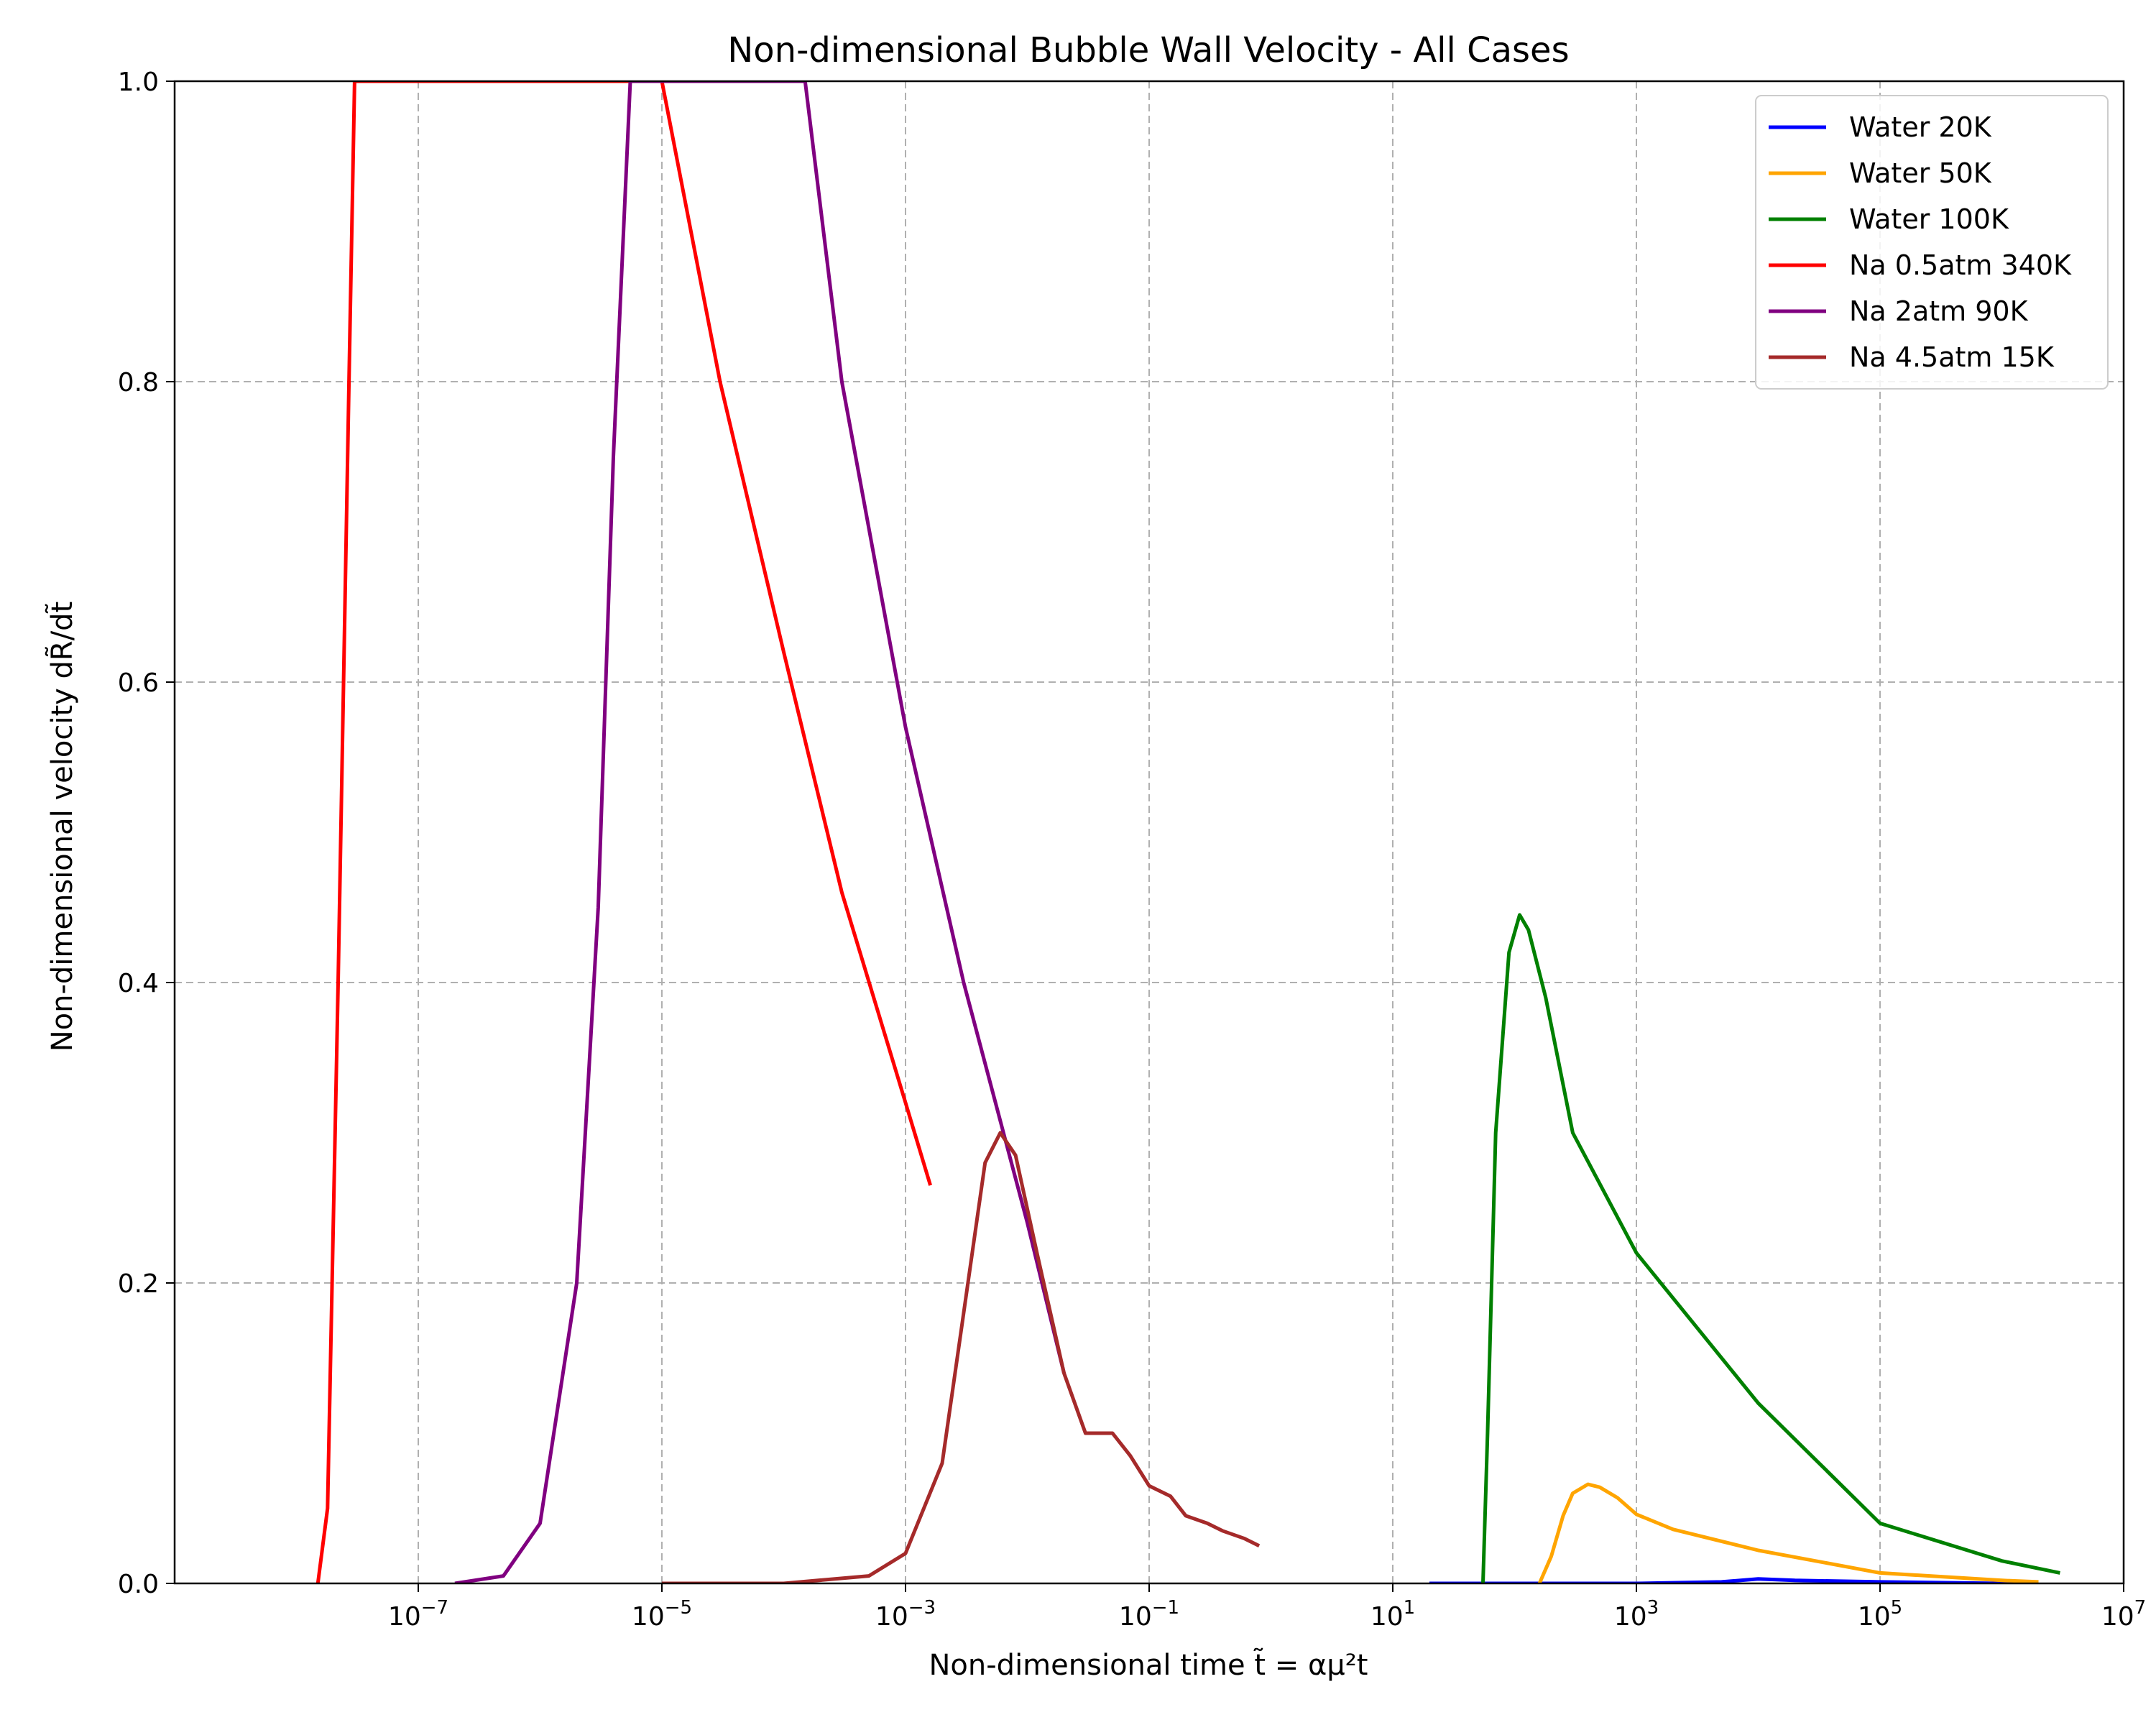  I want to click on x-tick-label: 10⁻⁷, so click(418, 1614).